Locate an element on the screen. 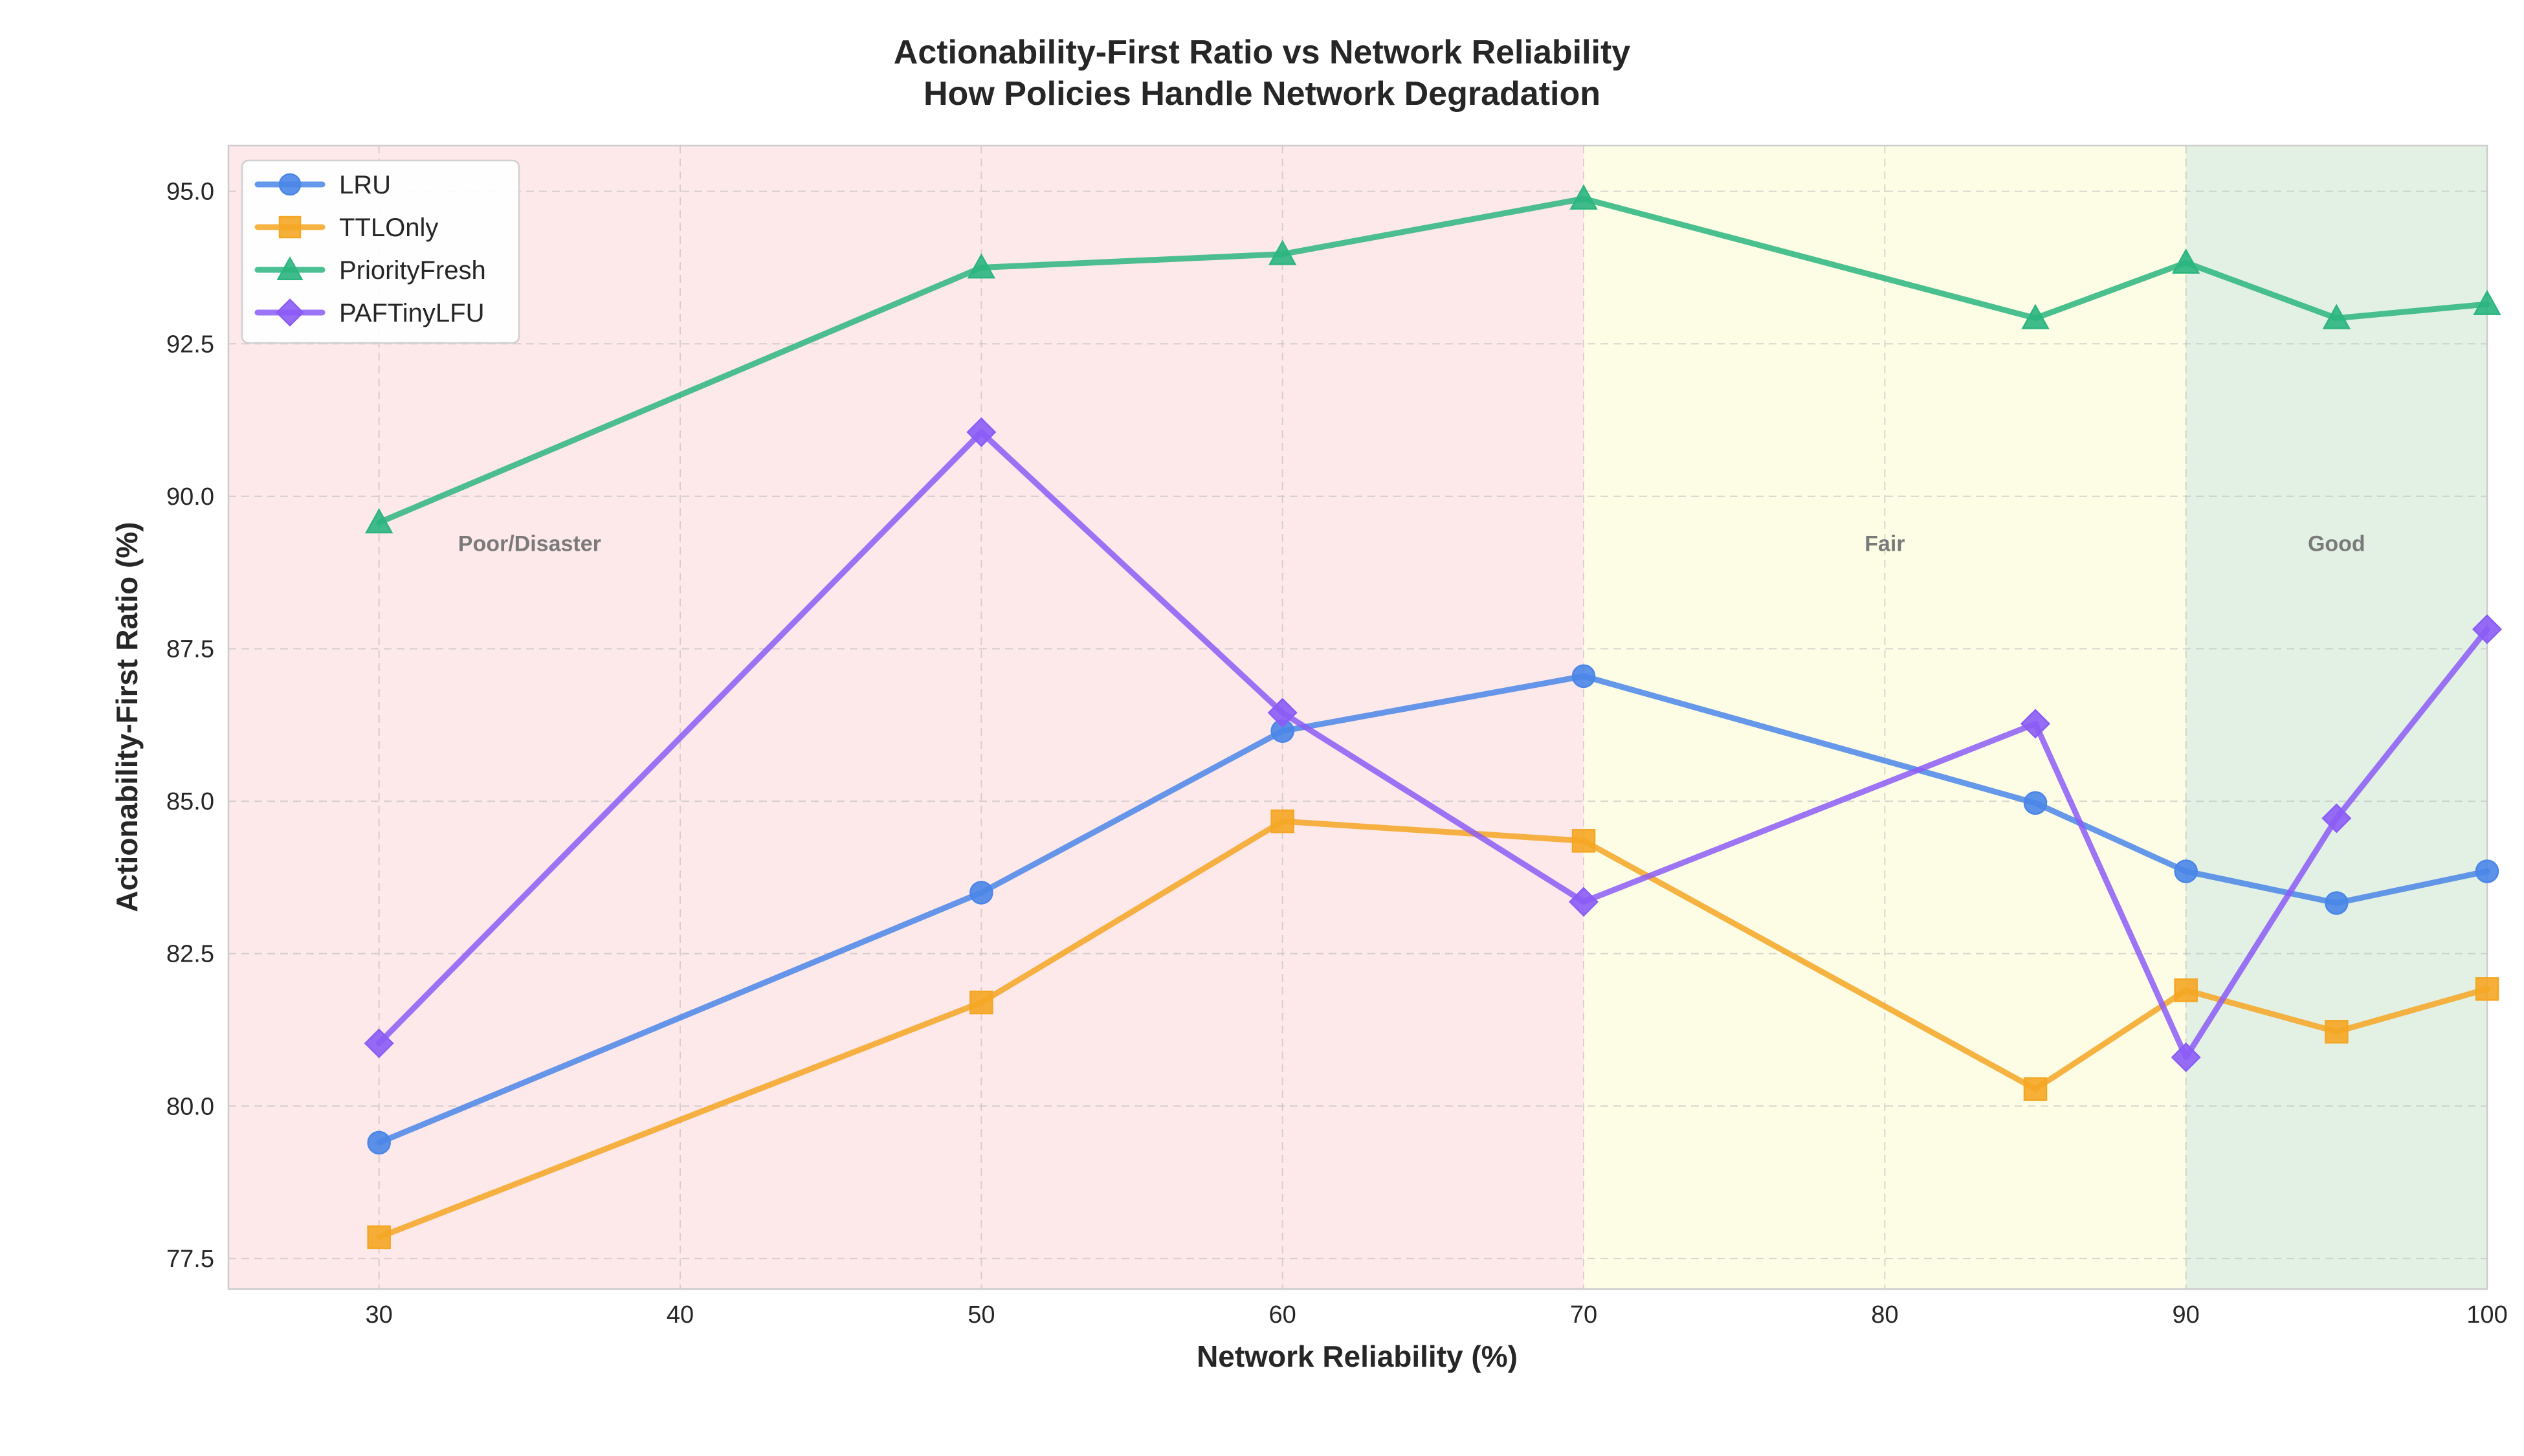  legend-box is located at coordinates (380, 251).